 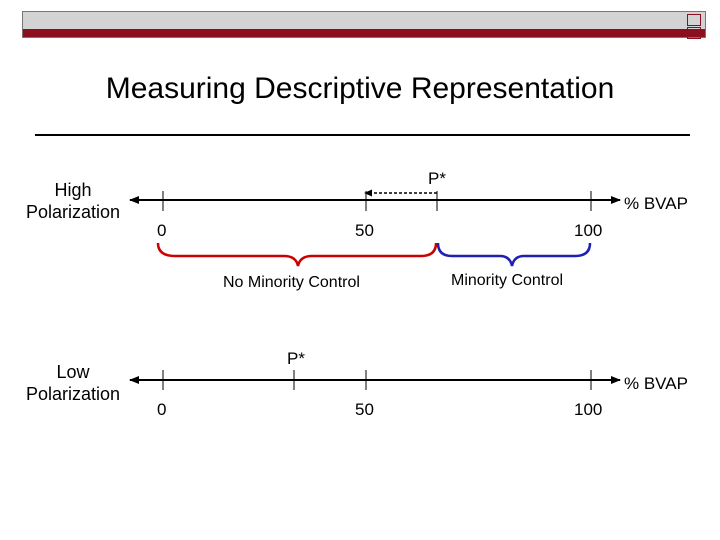 What do you see at coordinates (364, 409) in the screenshot?
I see `low-tick-label-50: 50` at bounding box center [364, 409].